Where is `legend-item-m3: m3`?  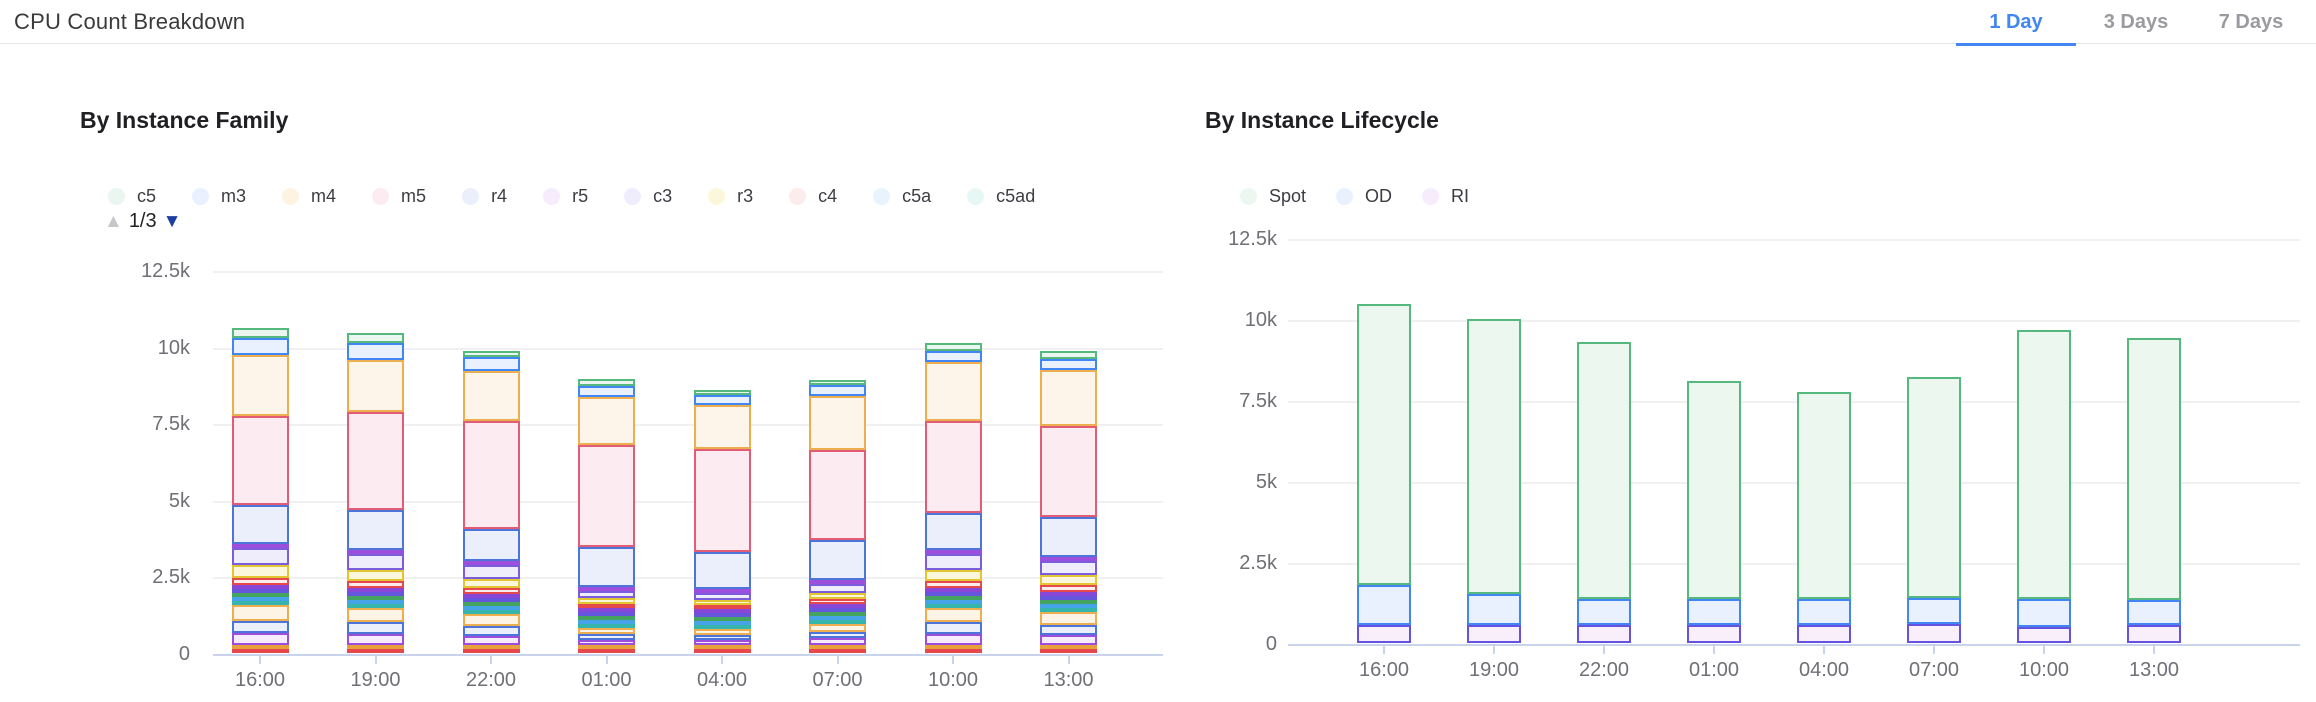
legend-item-m3: m3 is located at coordinates (219, 196).